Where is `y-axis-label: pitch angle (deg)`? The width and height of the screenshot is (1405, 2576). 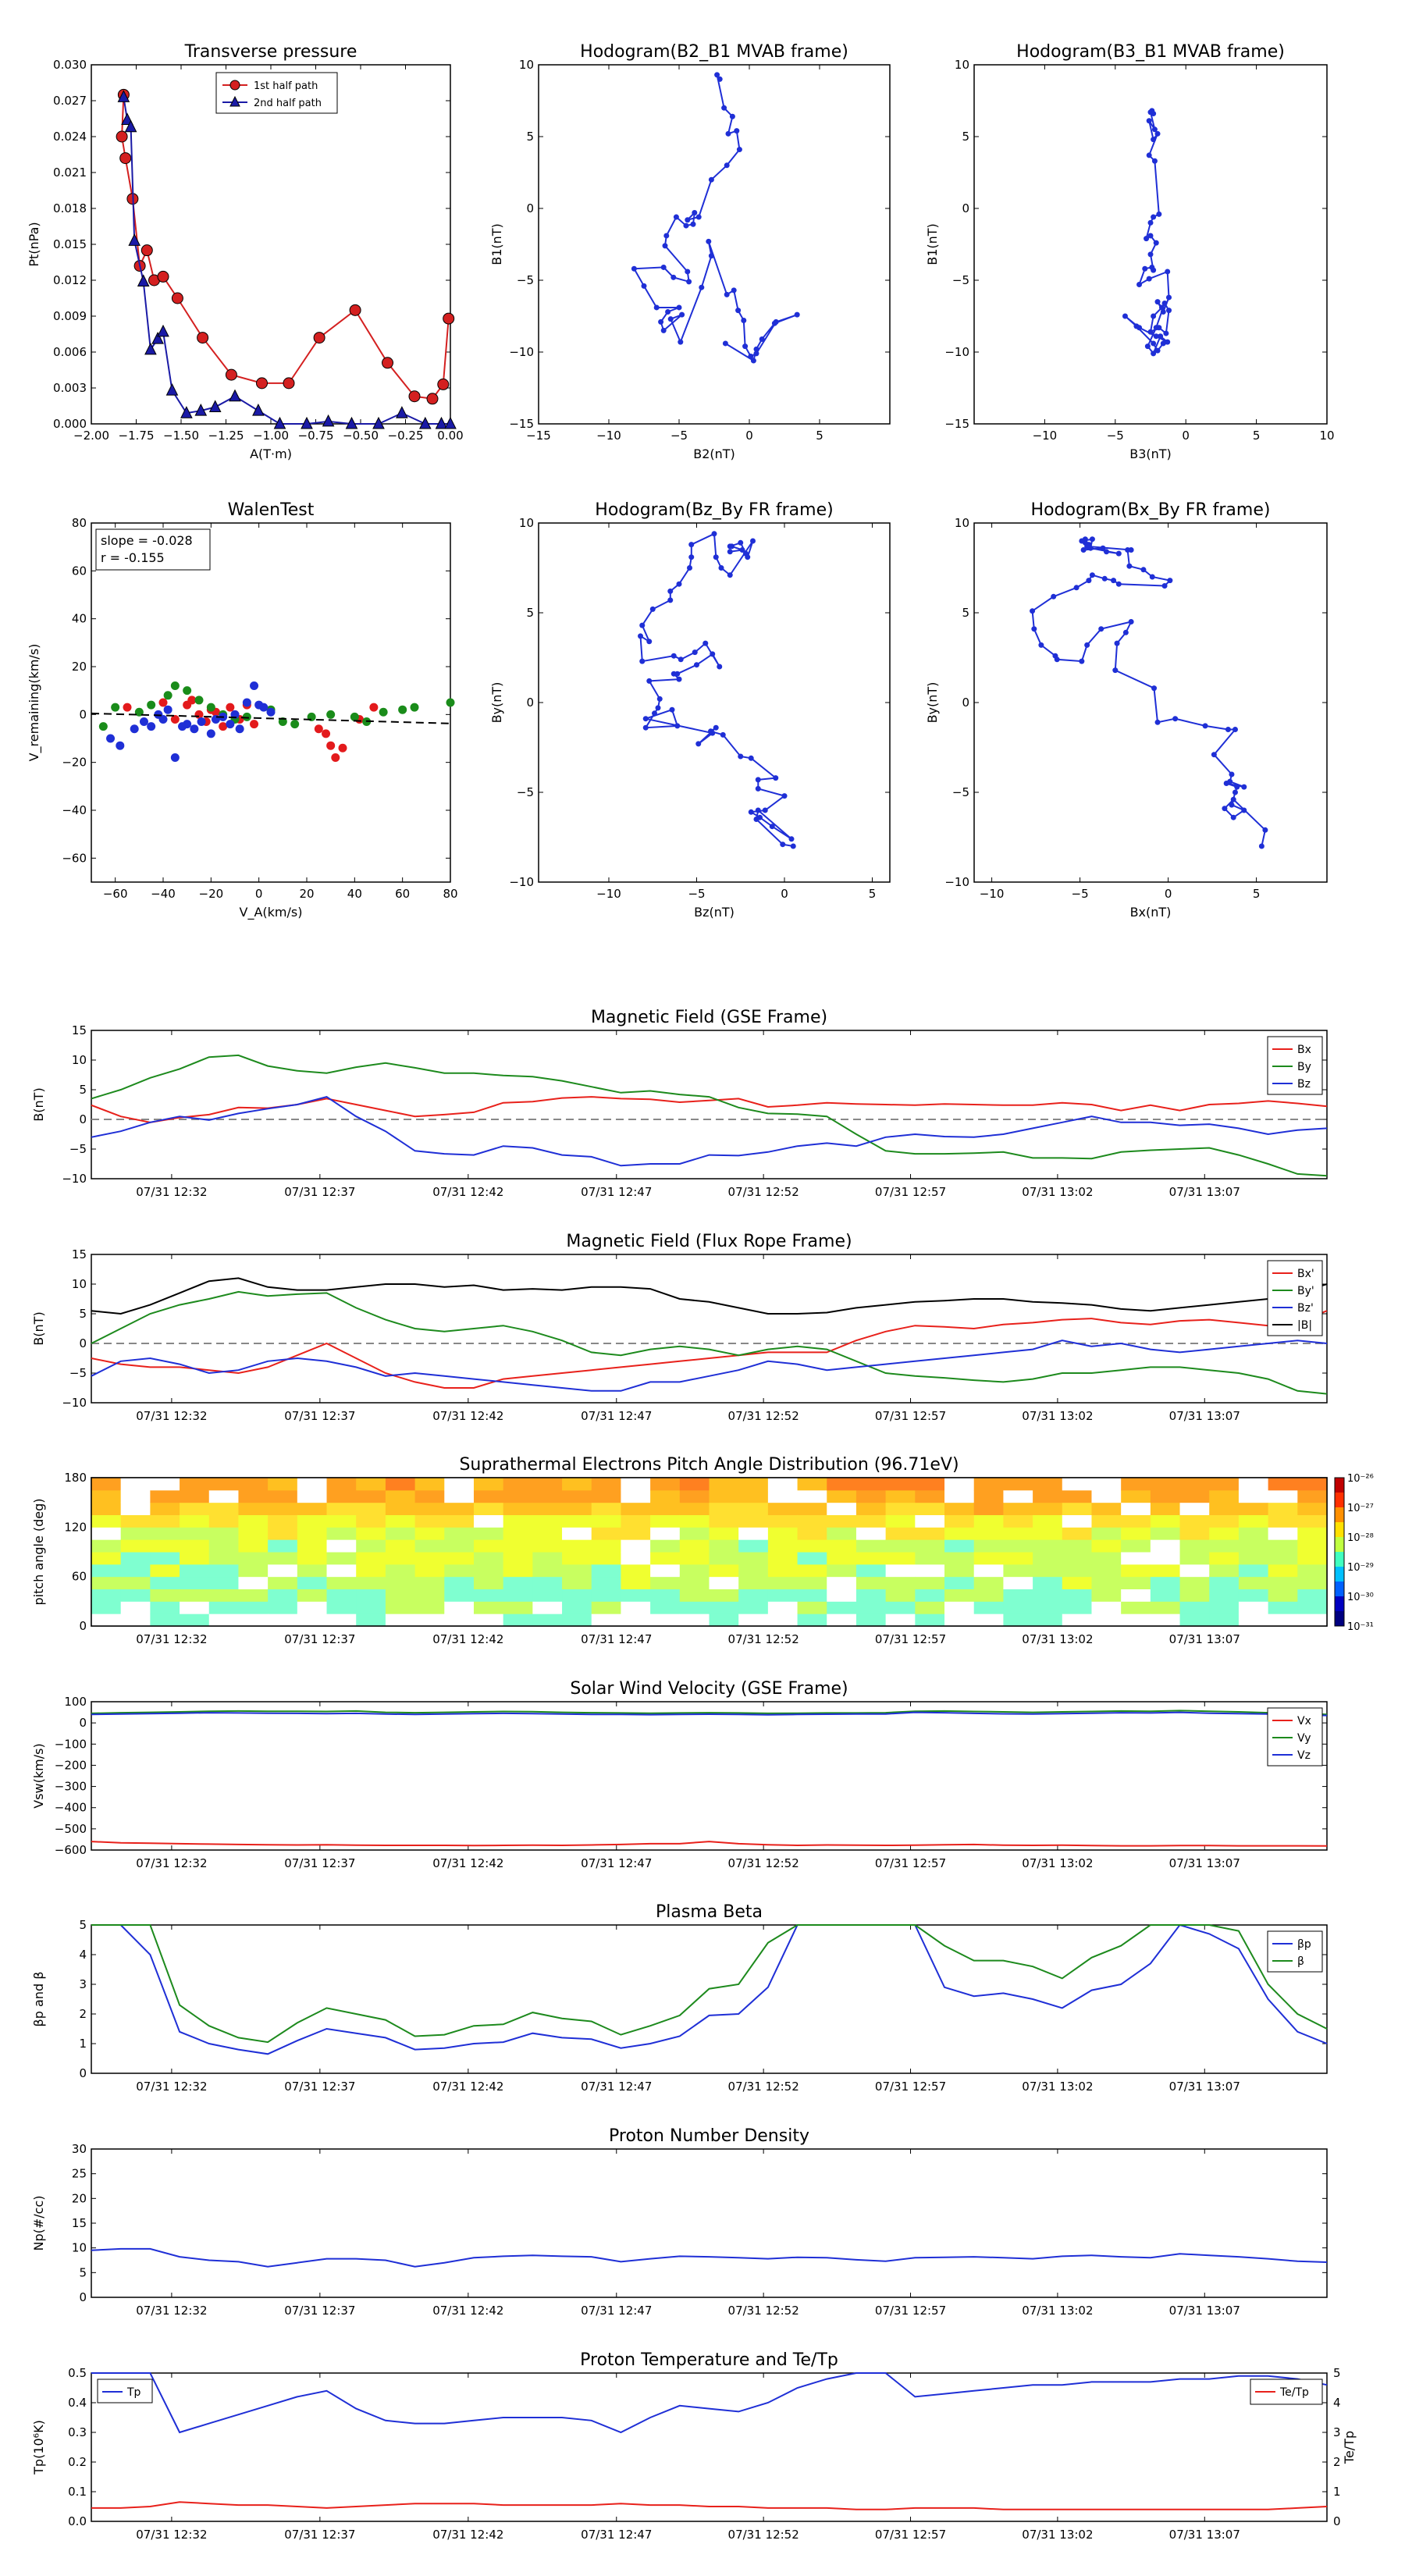
y-axis-label: pitch angle (deg) is located at coordinates (38, 1551).